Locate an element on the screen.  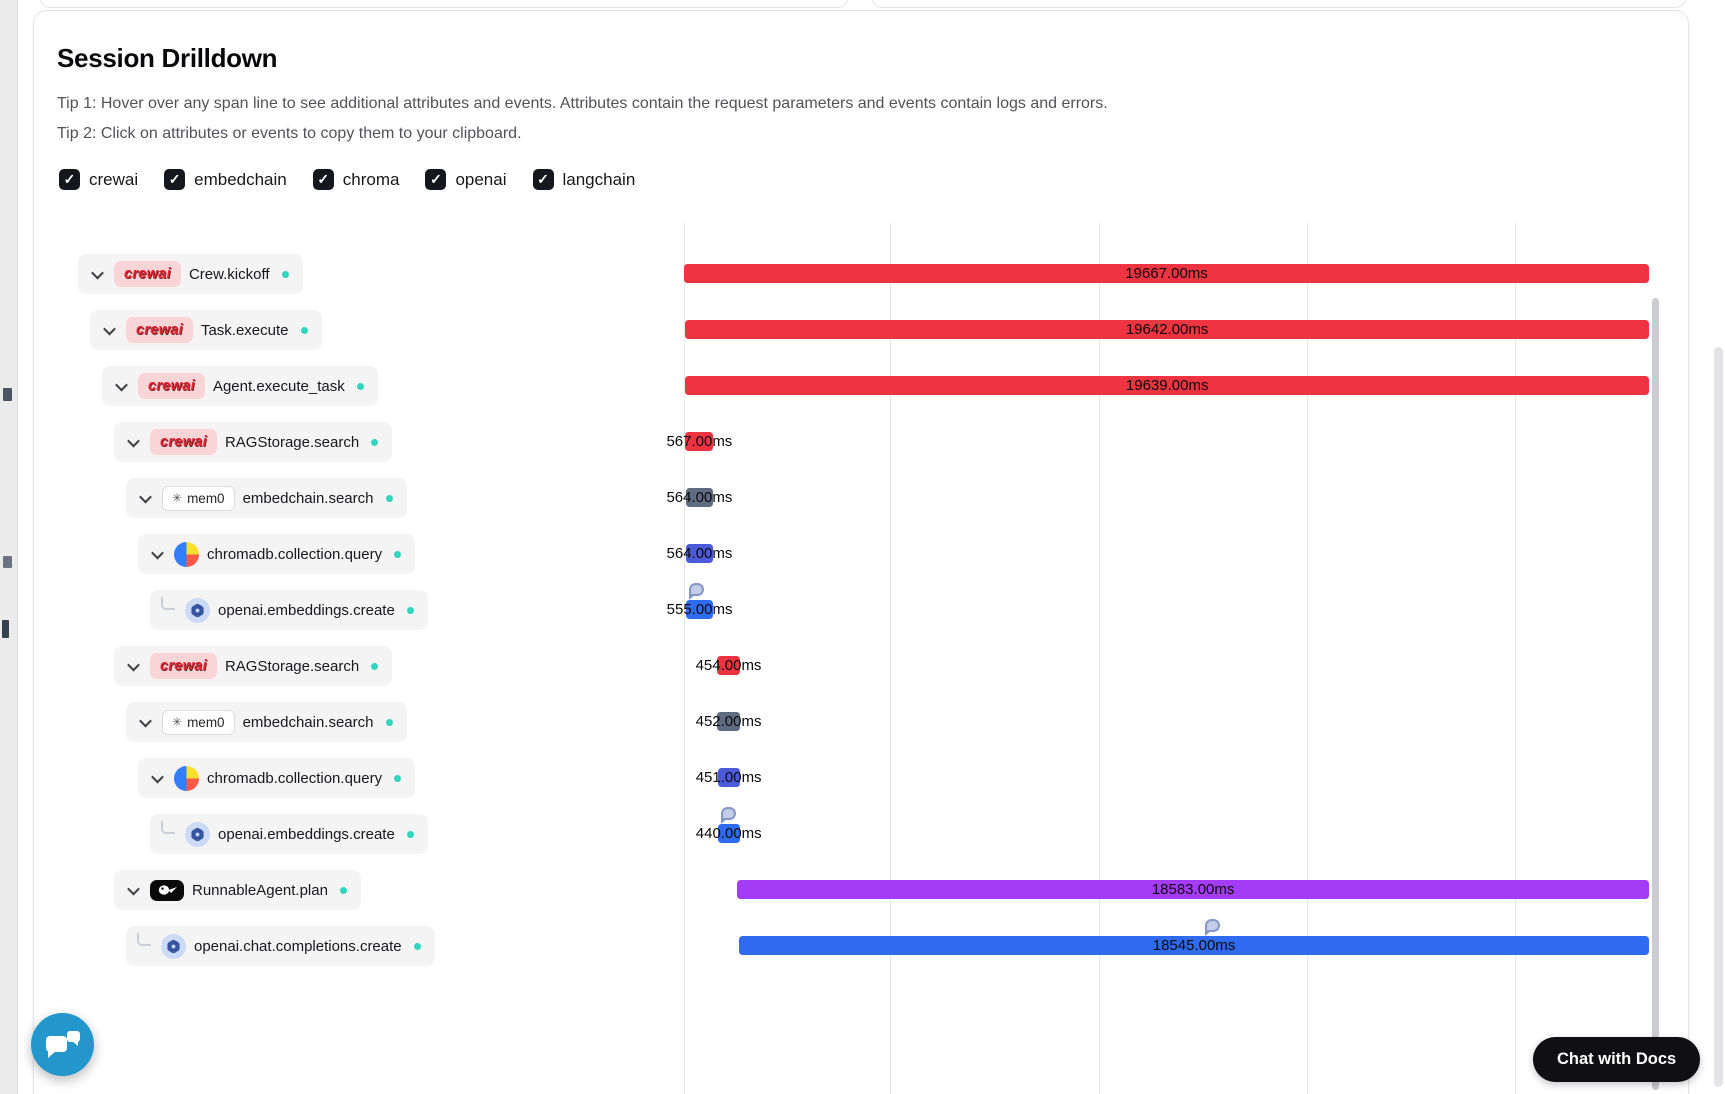
mem0-badge: ✳ mem0 is located at coordinates (198, 722).